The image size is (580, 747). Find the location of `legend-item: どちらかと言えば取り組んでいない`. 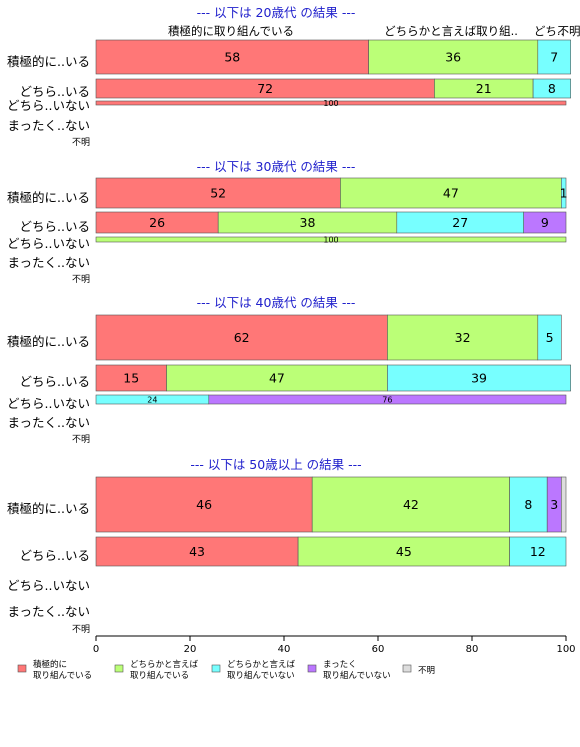

legend-item: どちらかと言えば取り組んでいない is located at coordinates (253, 670).